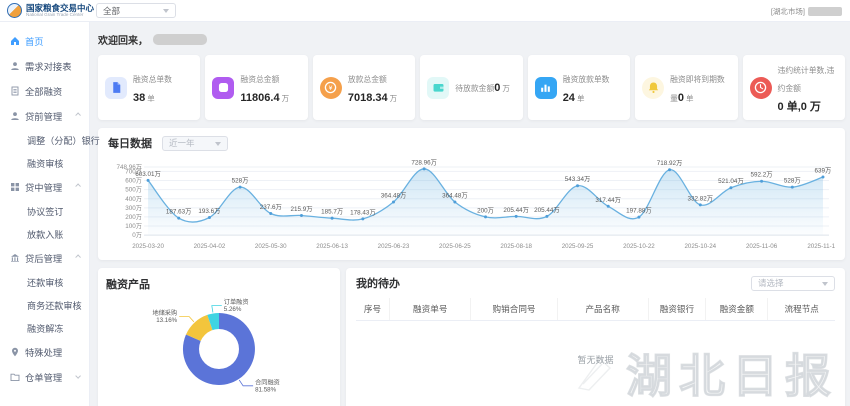 This screenshot has height=406, width=850. Describe the element at coordinates (825, 11) in the screenshot. I see `user-name-redacted` at that location.